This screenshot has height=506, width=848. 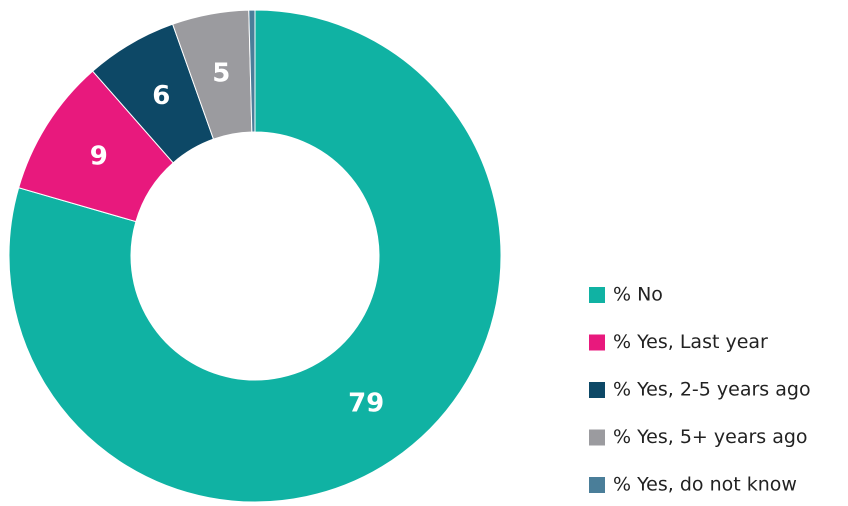 I want to click on data-label: 5, so click(x=221, y=74).